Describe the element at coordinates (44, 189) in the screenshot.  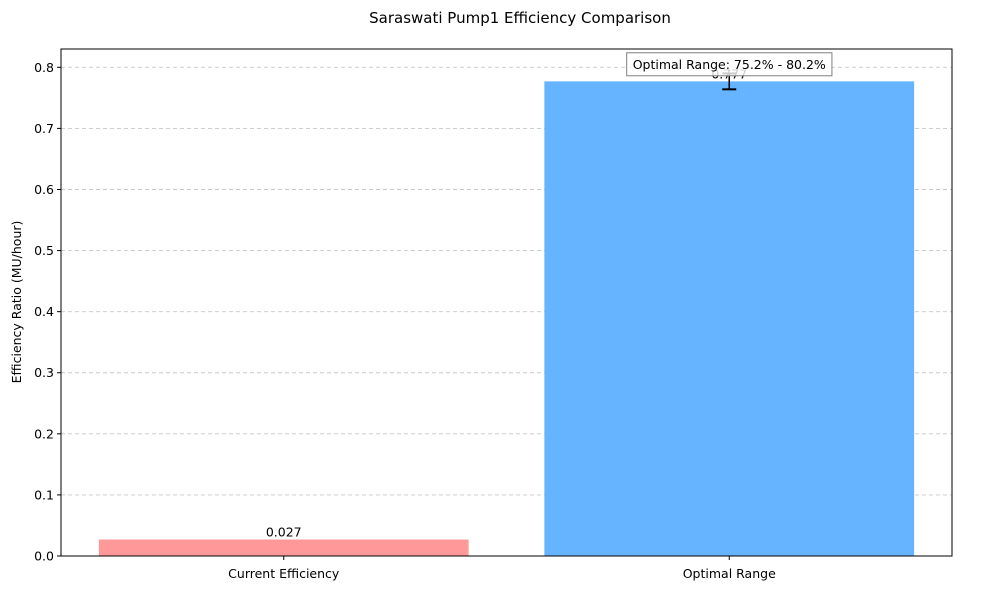
I see `y-tick-label: 0.6` at that location.